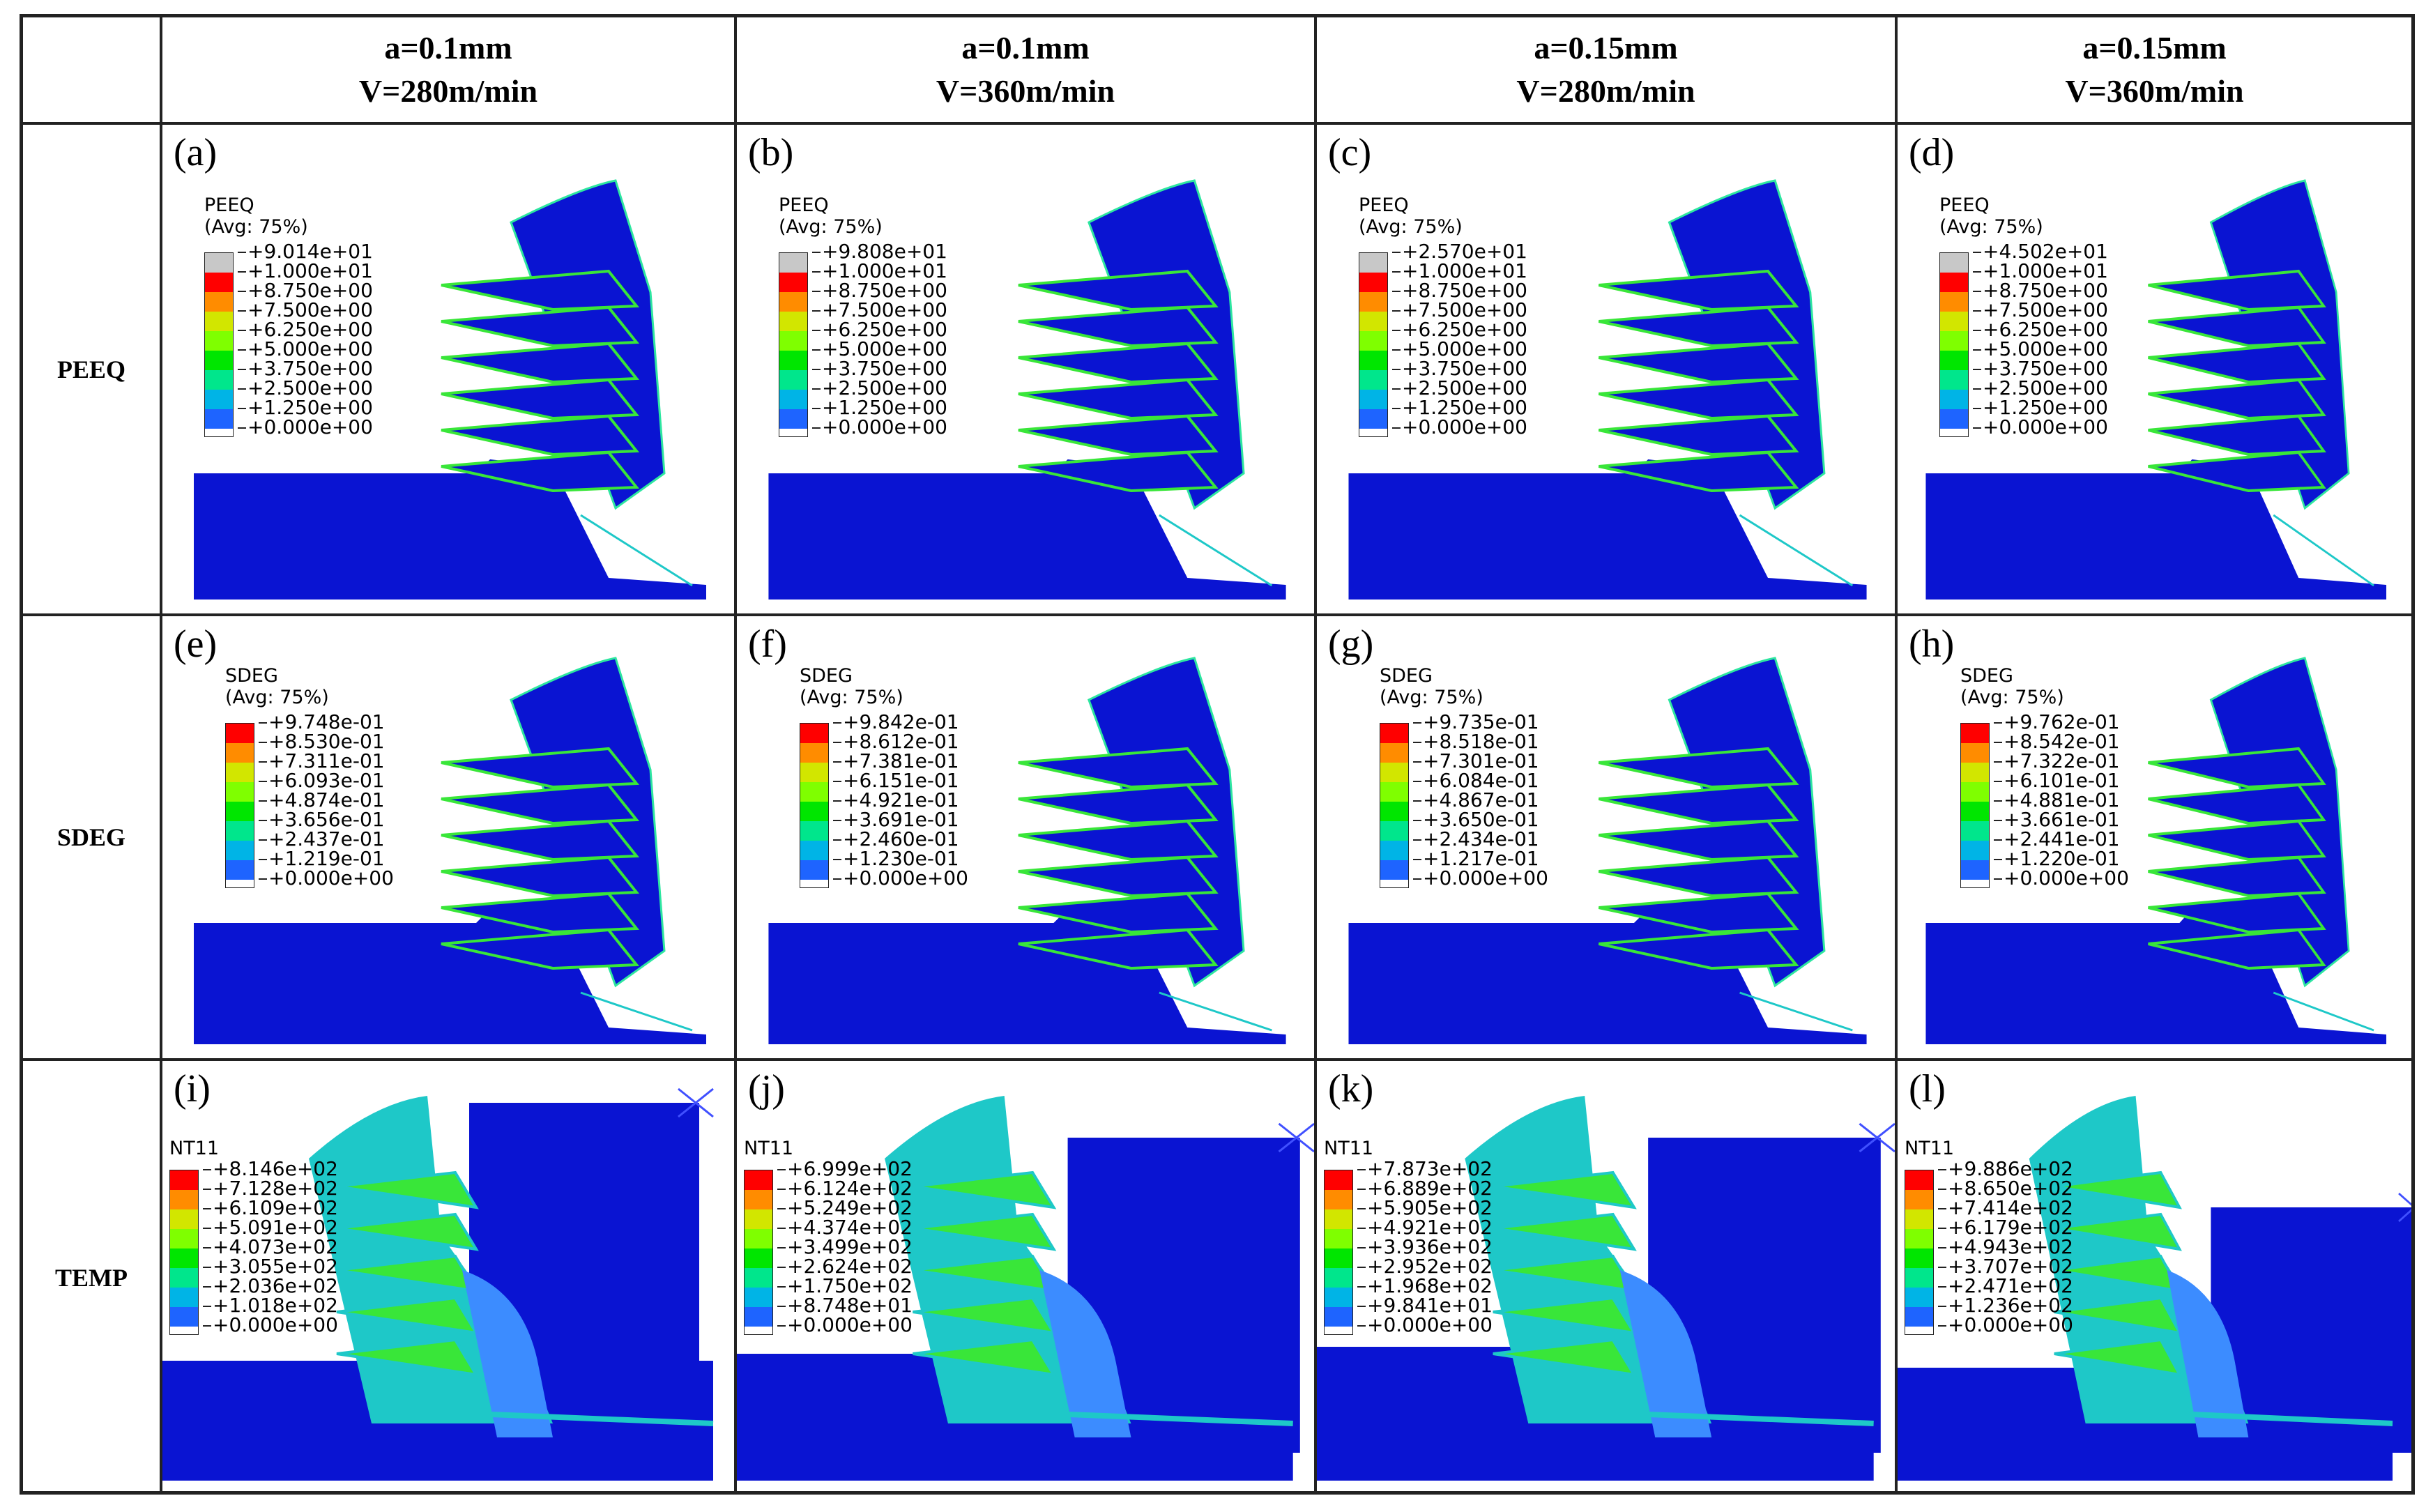 Image resolution: width=2426 pixels, height=1512 pixels. Describe the element at coordinates (2041, 408) in the screenshot. I see `legend-value: +1.250e+00` at that location.